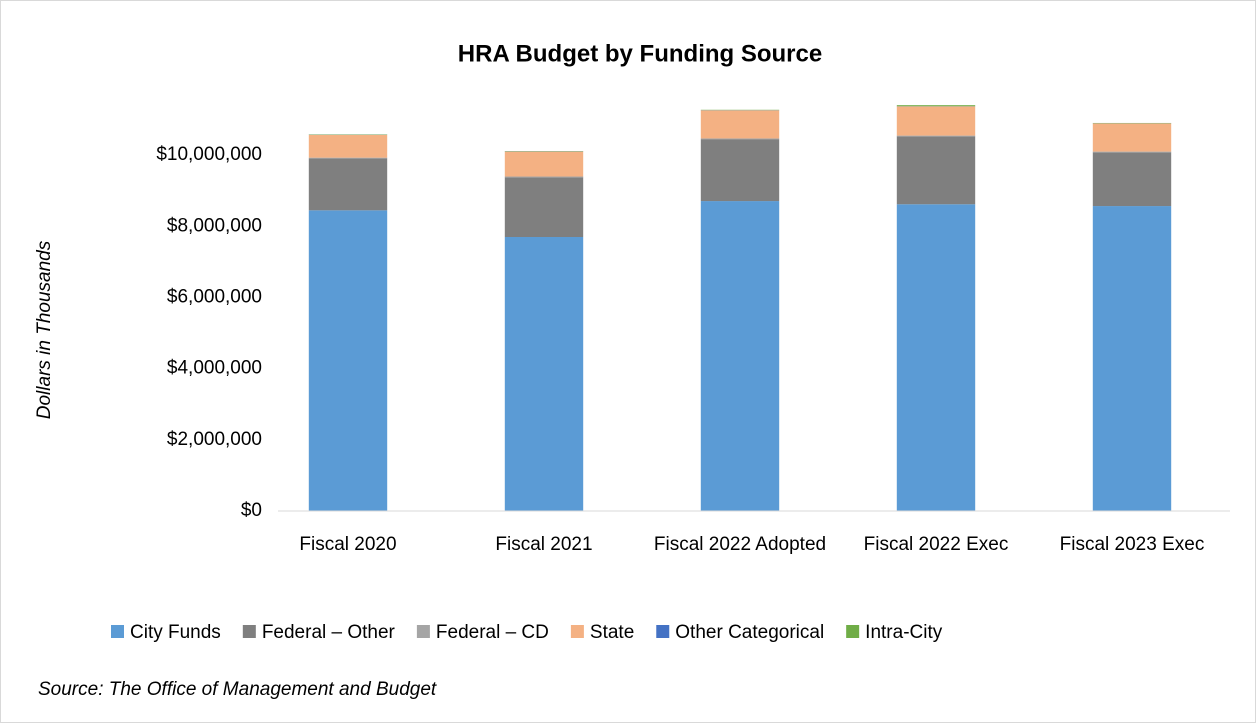 This screenshot has width=1256, height=723. What do you see at coordinates (251, 510) in the screenshot?
I see `y-tick-label: $0` at bounding box center [251, 510].